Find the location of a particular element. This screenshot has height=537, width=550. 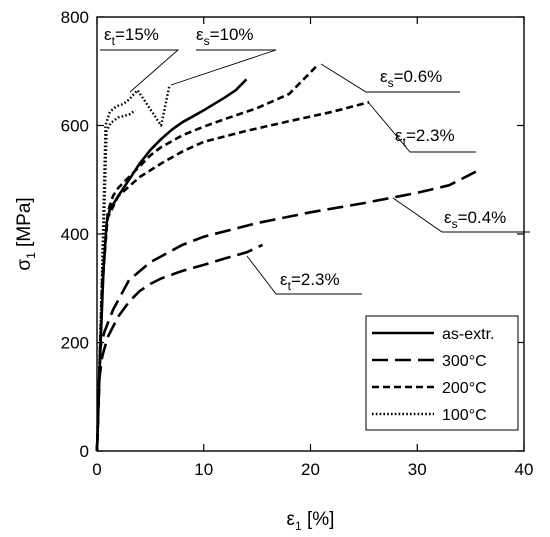

legend: as-extr. 300°C 200°C 100°C is located at coordinates (442, 373).